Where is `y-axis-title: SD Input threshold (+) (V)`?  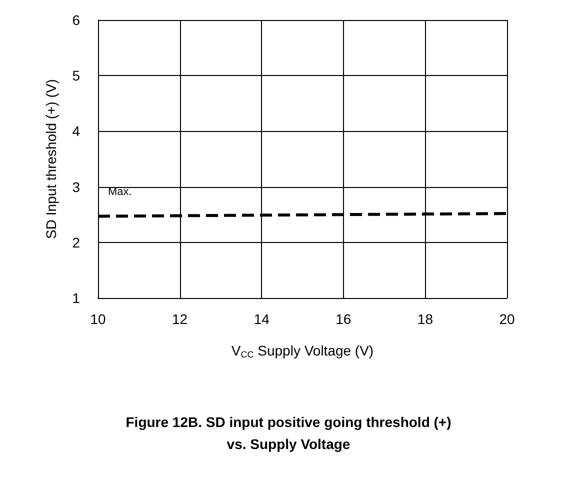
y-axis-title: SD Input threshold (+) (V) is located at coordinates (51, 159).